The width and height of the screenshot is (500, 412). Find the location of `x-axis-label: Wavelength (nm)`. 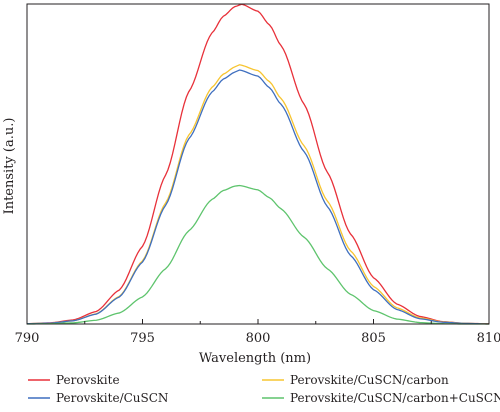

x-axis-label: Wavelength (nm) is located at coordinates (255, 358).